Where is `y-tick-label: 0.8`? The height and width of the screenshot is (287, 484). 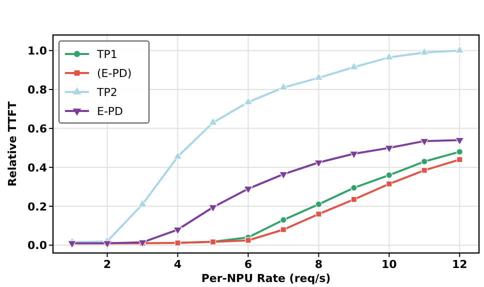
y-tick-label: 0.8 is located at coordinates (37, 90).